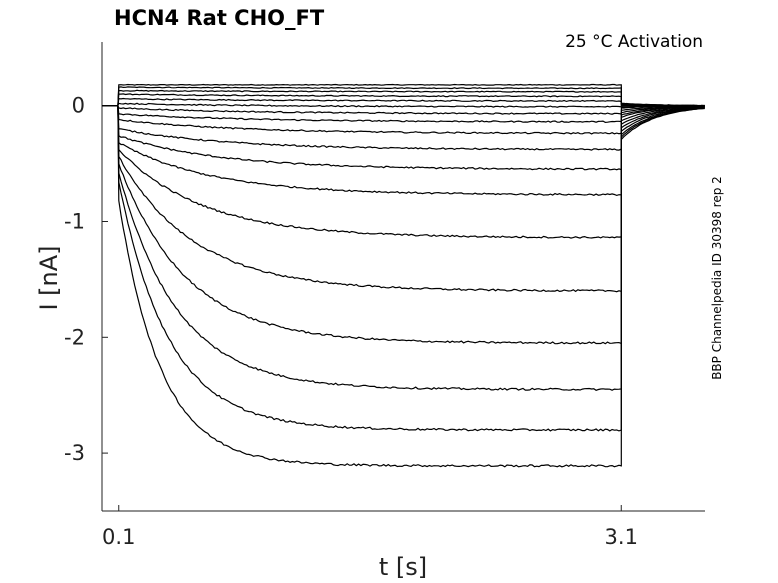 This screenshot has height=583, width=778. What do you see at coordinates (78, 106) in the screenshot?
I see `y-tick-label: 0` at bounding box center [78, 106].